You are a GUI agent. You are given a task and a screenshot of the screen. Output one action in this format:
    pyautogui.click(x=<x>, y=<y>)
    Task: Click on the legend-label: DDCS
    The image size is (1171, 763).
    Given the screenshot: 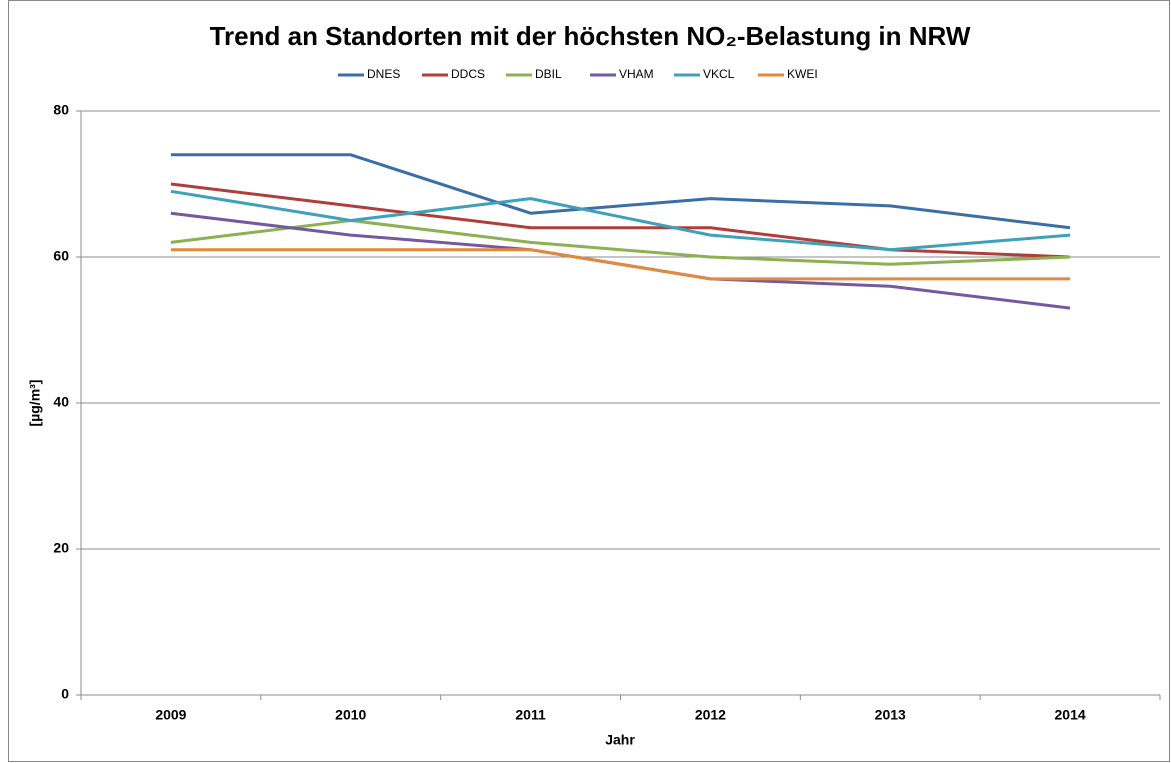 What is the action you would take?
    pyautogui.click(x=468, y=74)
    